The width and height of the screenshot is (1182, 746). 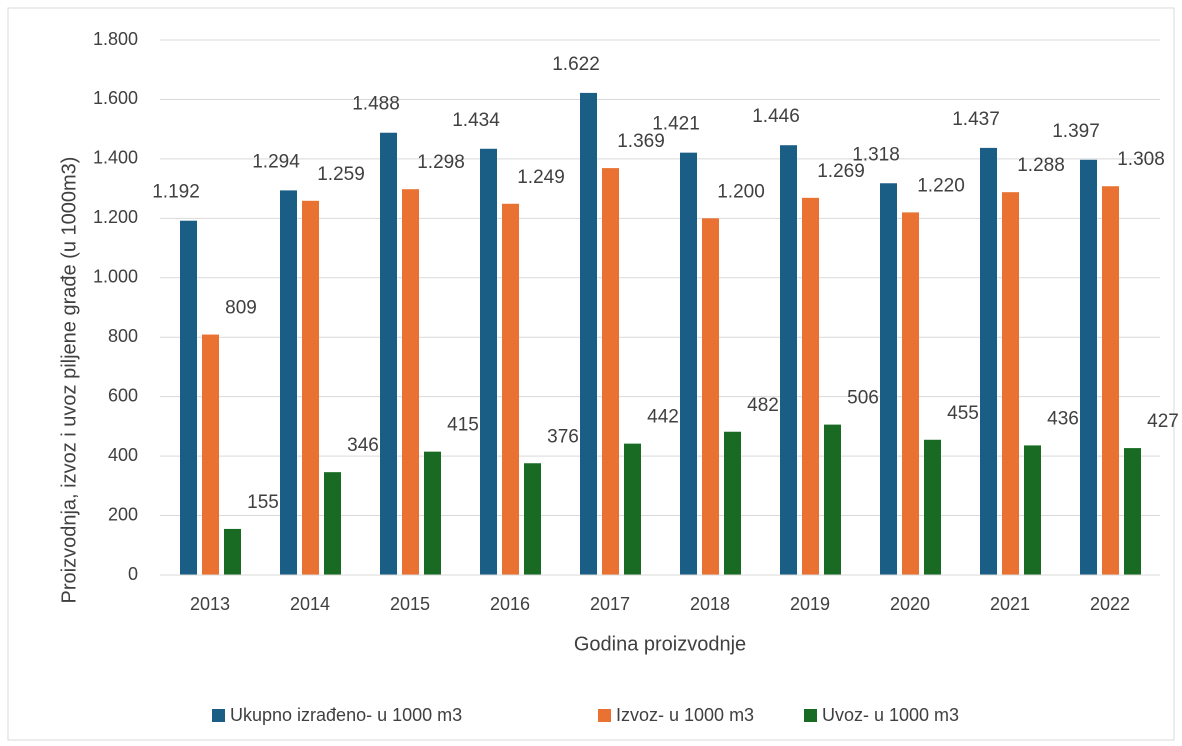 What do you see at coordinates (941, 185) in the screenshot?
I see `data-label: 1.220` at bounding box center [941, 185].